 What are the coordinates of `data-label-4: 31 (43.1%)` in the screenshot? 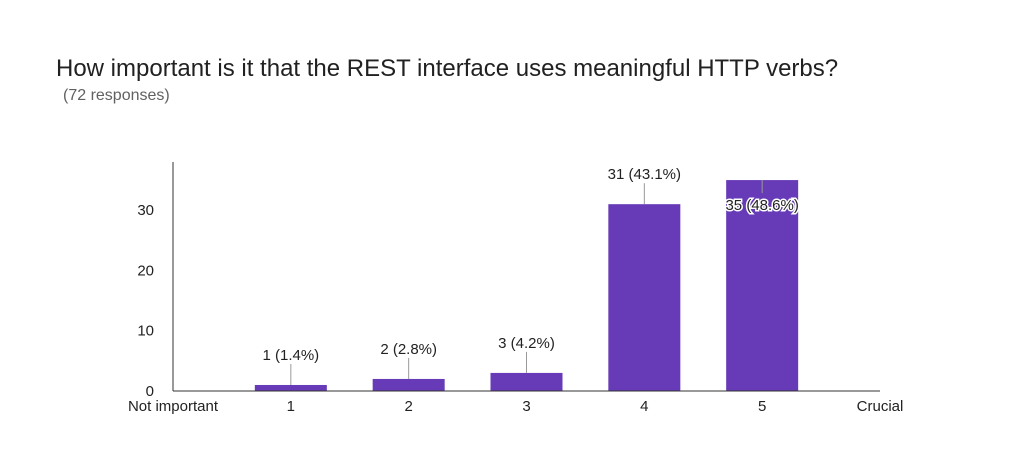 It's located at (644, 174).